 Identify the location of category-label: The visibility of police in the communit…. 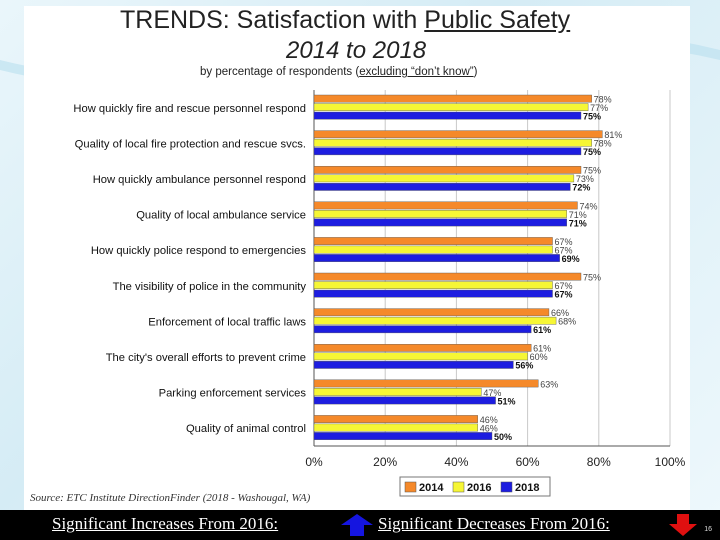
(210, 287).